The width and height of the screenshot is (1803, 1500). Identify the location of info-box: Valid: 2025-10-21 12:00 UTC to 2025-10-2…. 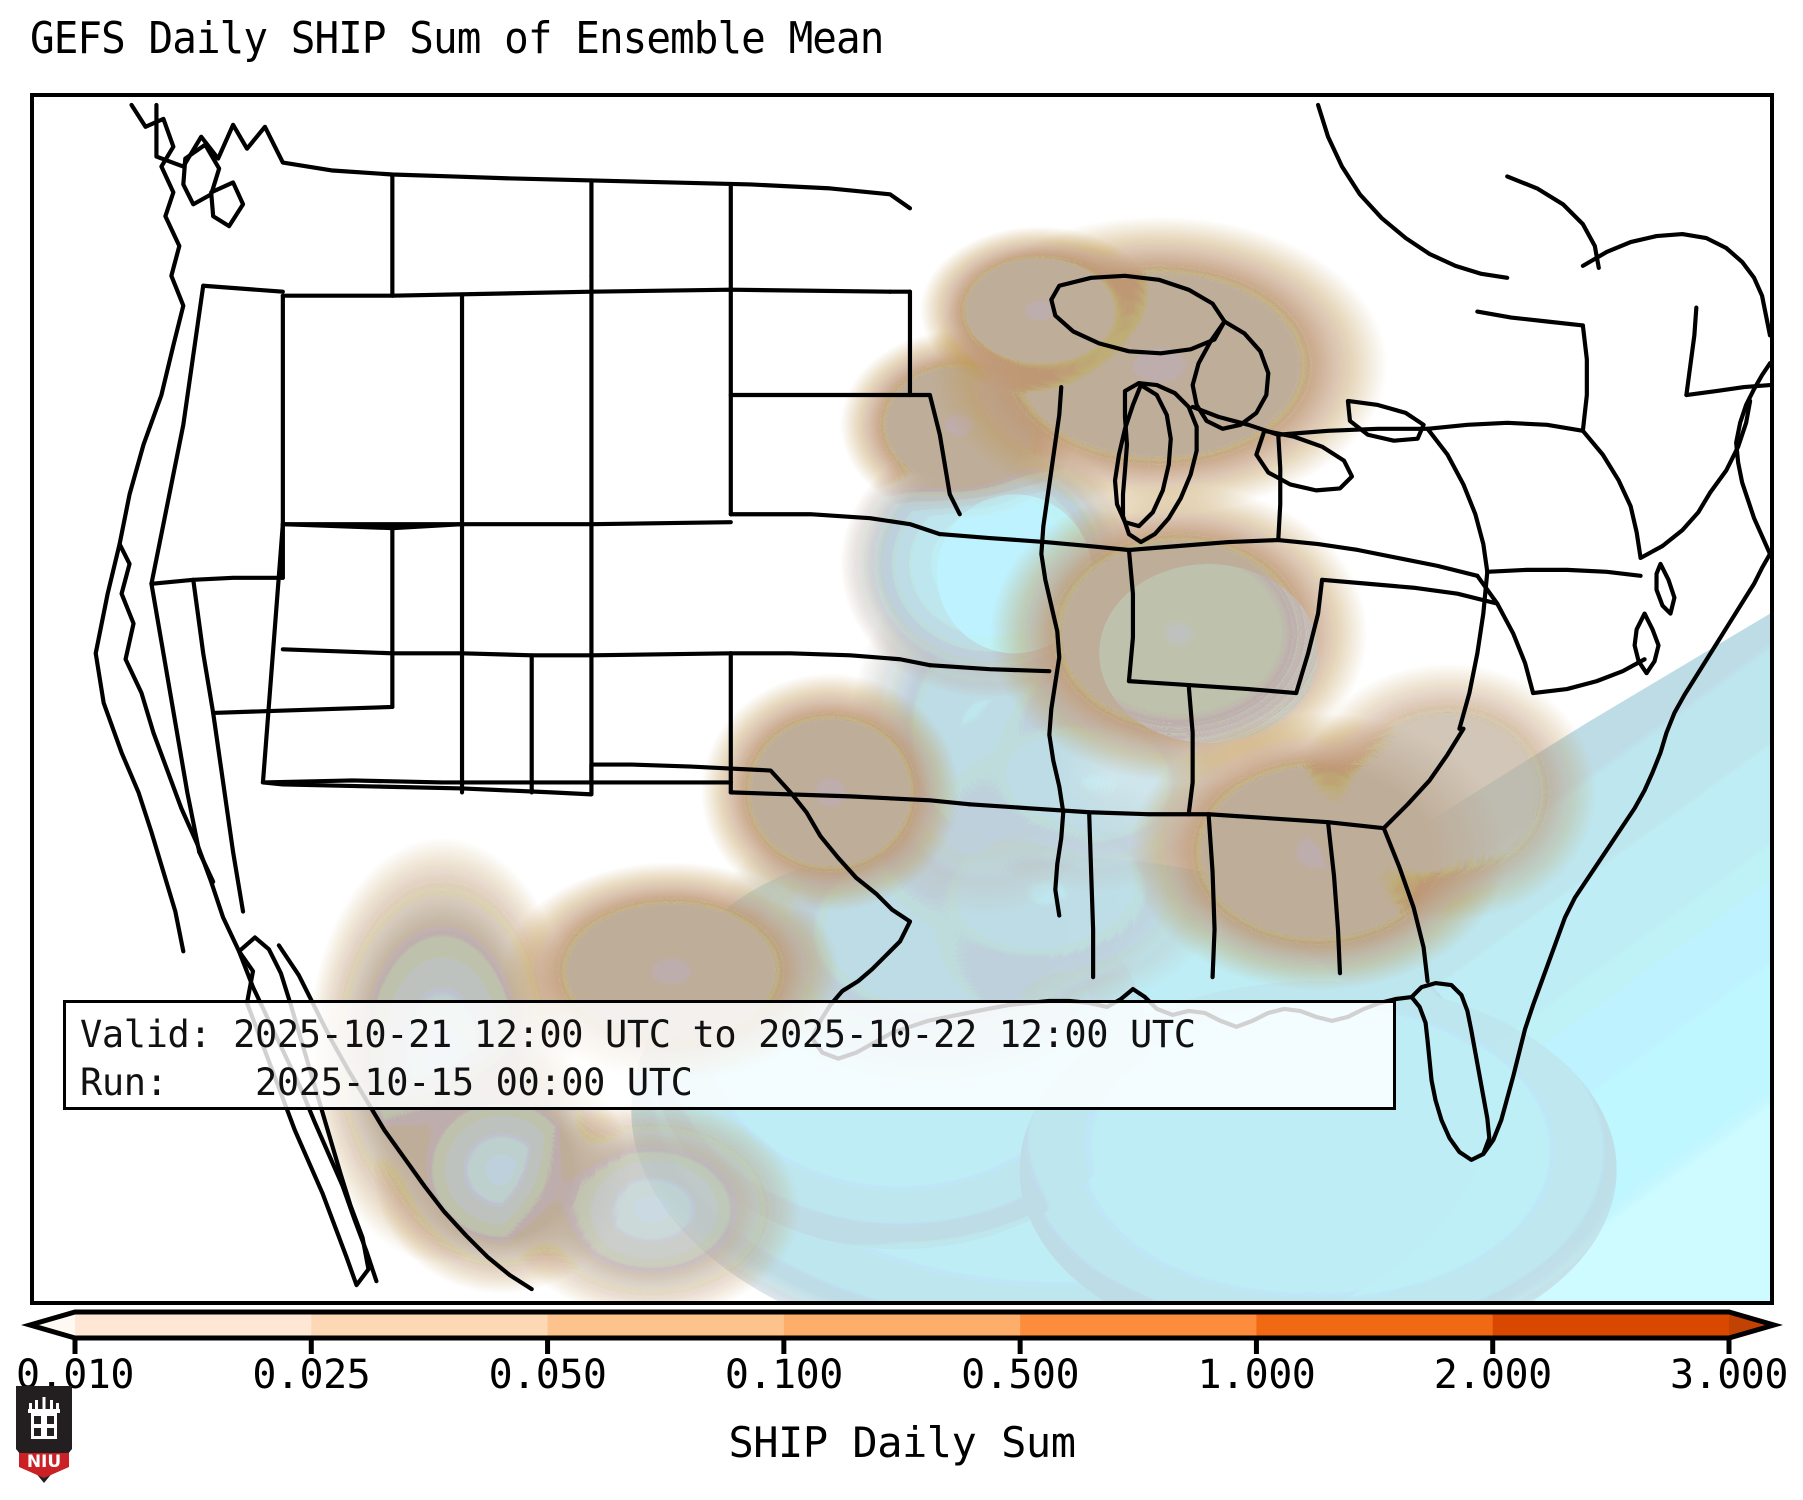
(729, 1055).